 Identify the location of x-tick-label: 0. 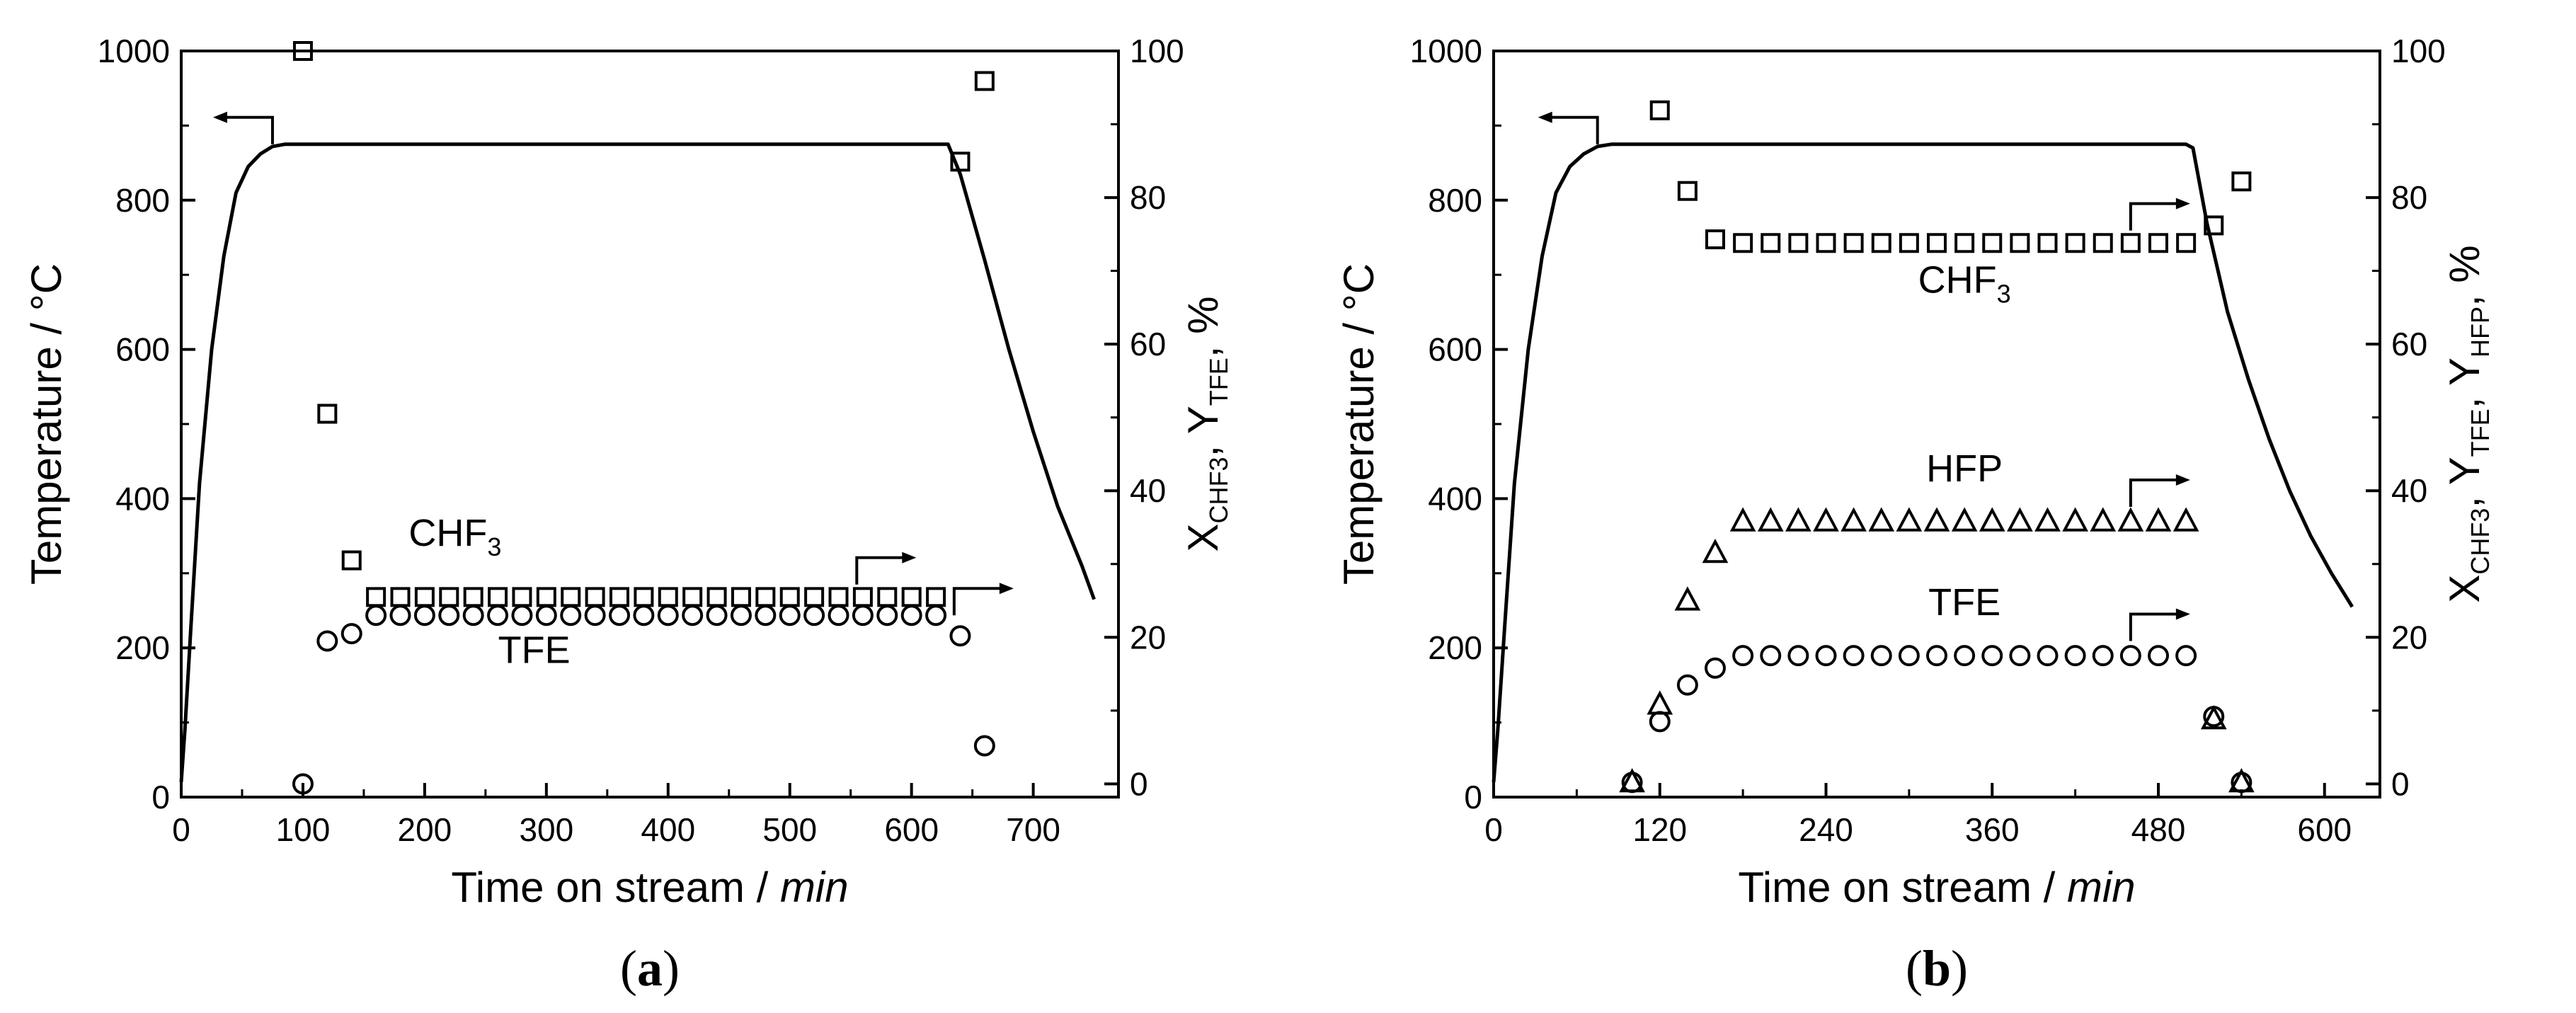
(181, 829).